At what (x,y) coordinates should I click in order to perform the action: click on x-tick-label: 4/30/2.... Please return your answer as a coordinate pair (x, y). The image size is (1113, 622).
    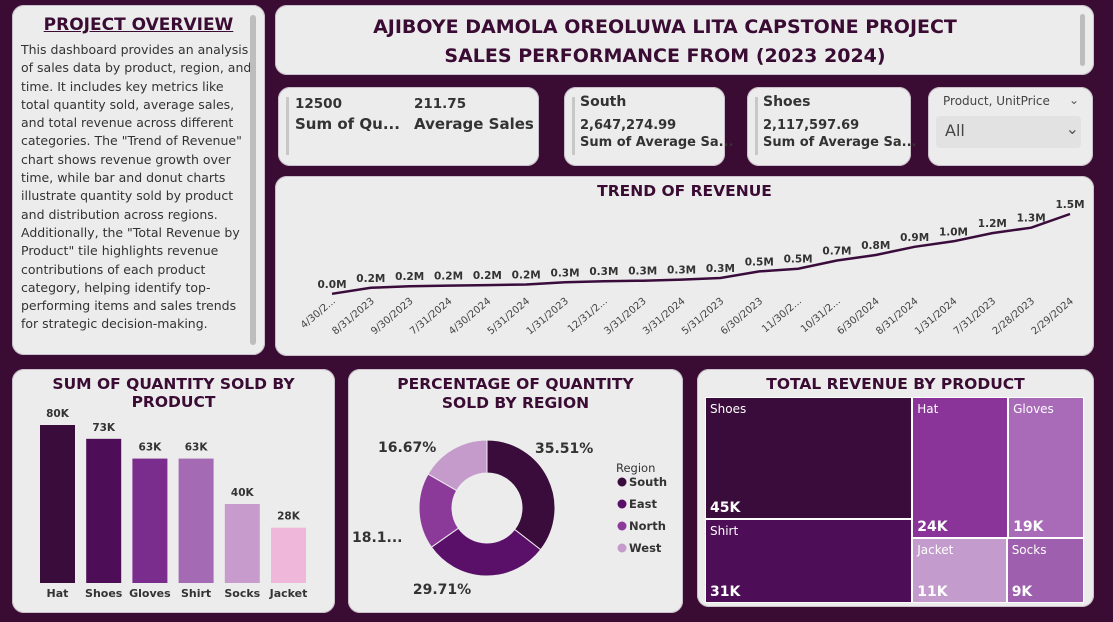
    Looking at the image, I should click on (318, 313).